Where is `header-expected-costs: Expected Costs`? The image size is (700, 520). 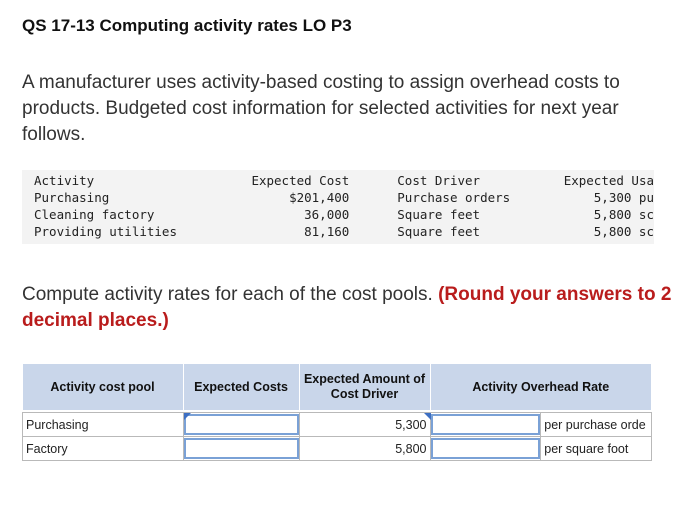 header-expected-costs: Expected Costs is located at coordinates (241, 387).